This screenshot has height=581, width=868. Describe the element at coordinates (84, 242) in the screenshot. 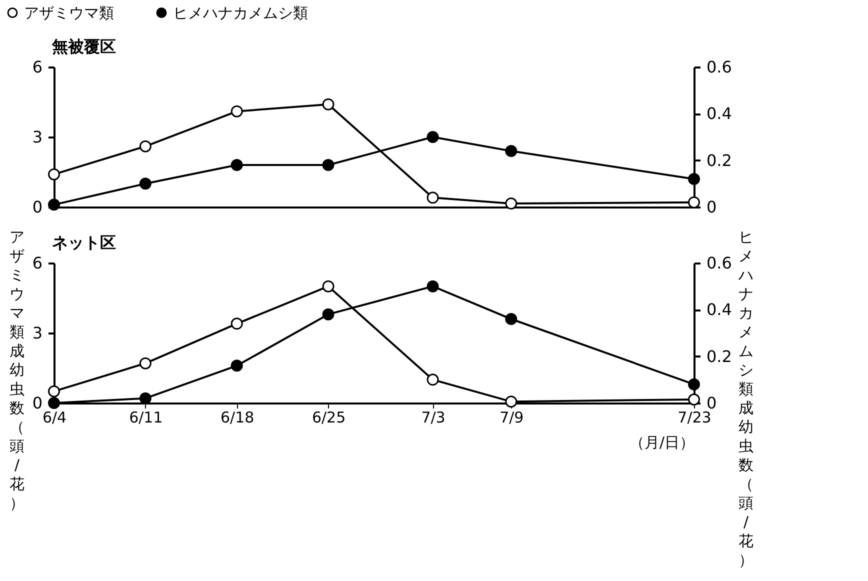

I see `chart-title: ネット区` at that location.